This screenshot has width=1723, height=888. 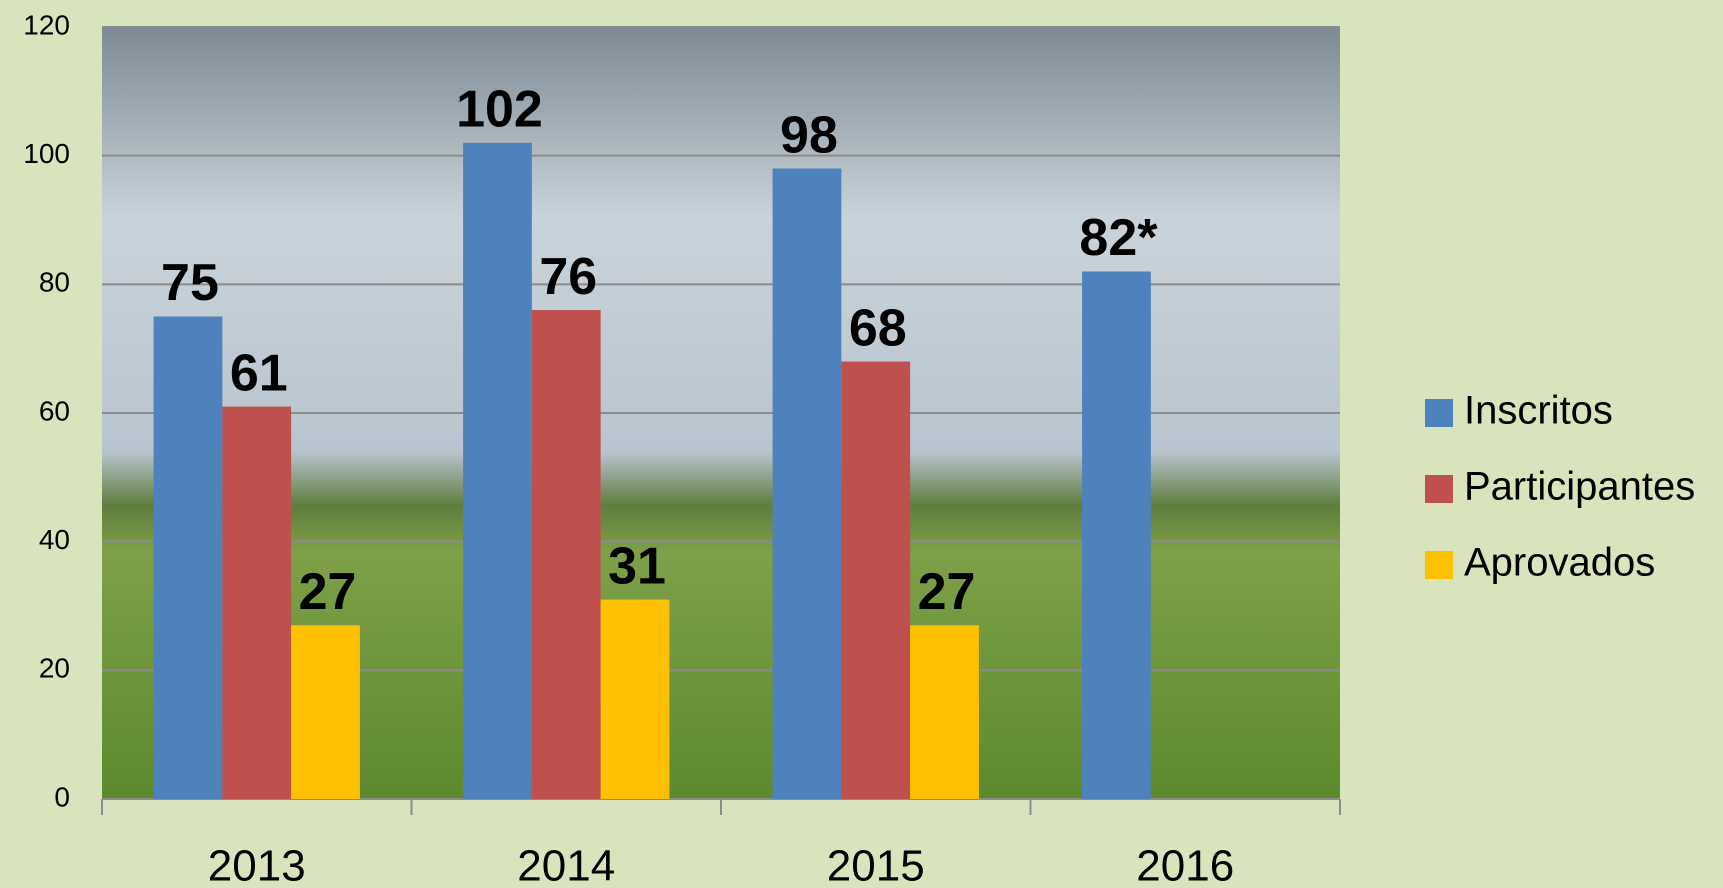 What do you see at coordinates (54, 539) in the screenshot?
I see `y-tick-label: 40` at bounding box center [54, 539].